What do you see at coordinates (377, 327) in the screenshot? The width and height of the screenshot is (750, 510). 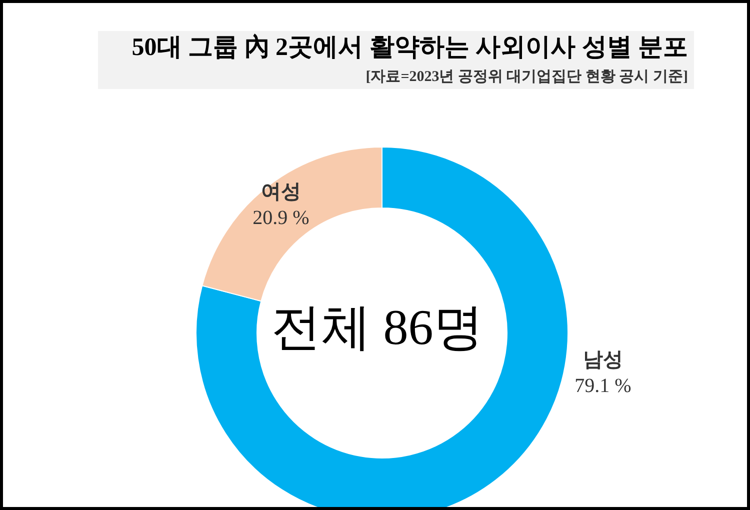 I see `text: 전체 86명` at bounding box center [377, 327].